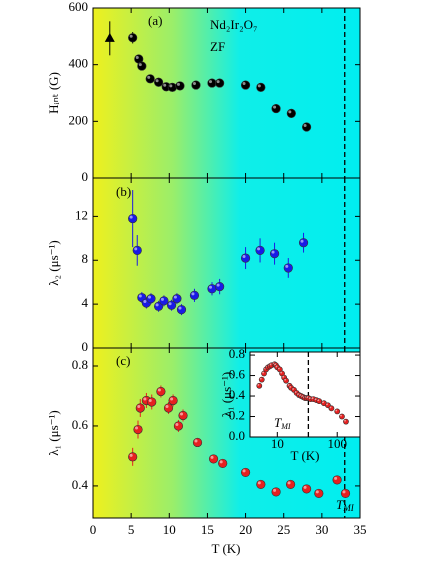 The image size is (436, 564). Describe the element at coordinates (245, 529) in the screenshot. I see `x-tick-label: 20` at that location.